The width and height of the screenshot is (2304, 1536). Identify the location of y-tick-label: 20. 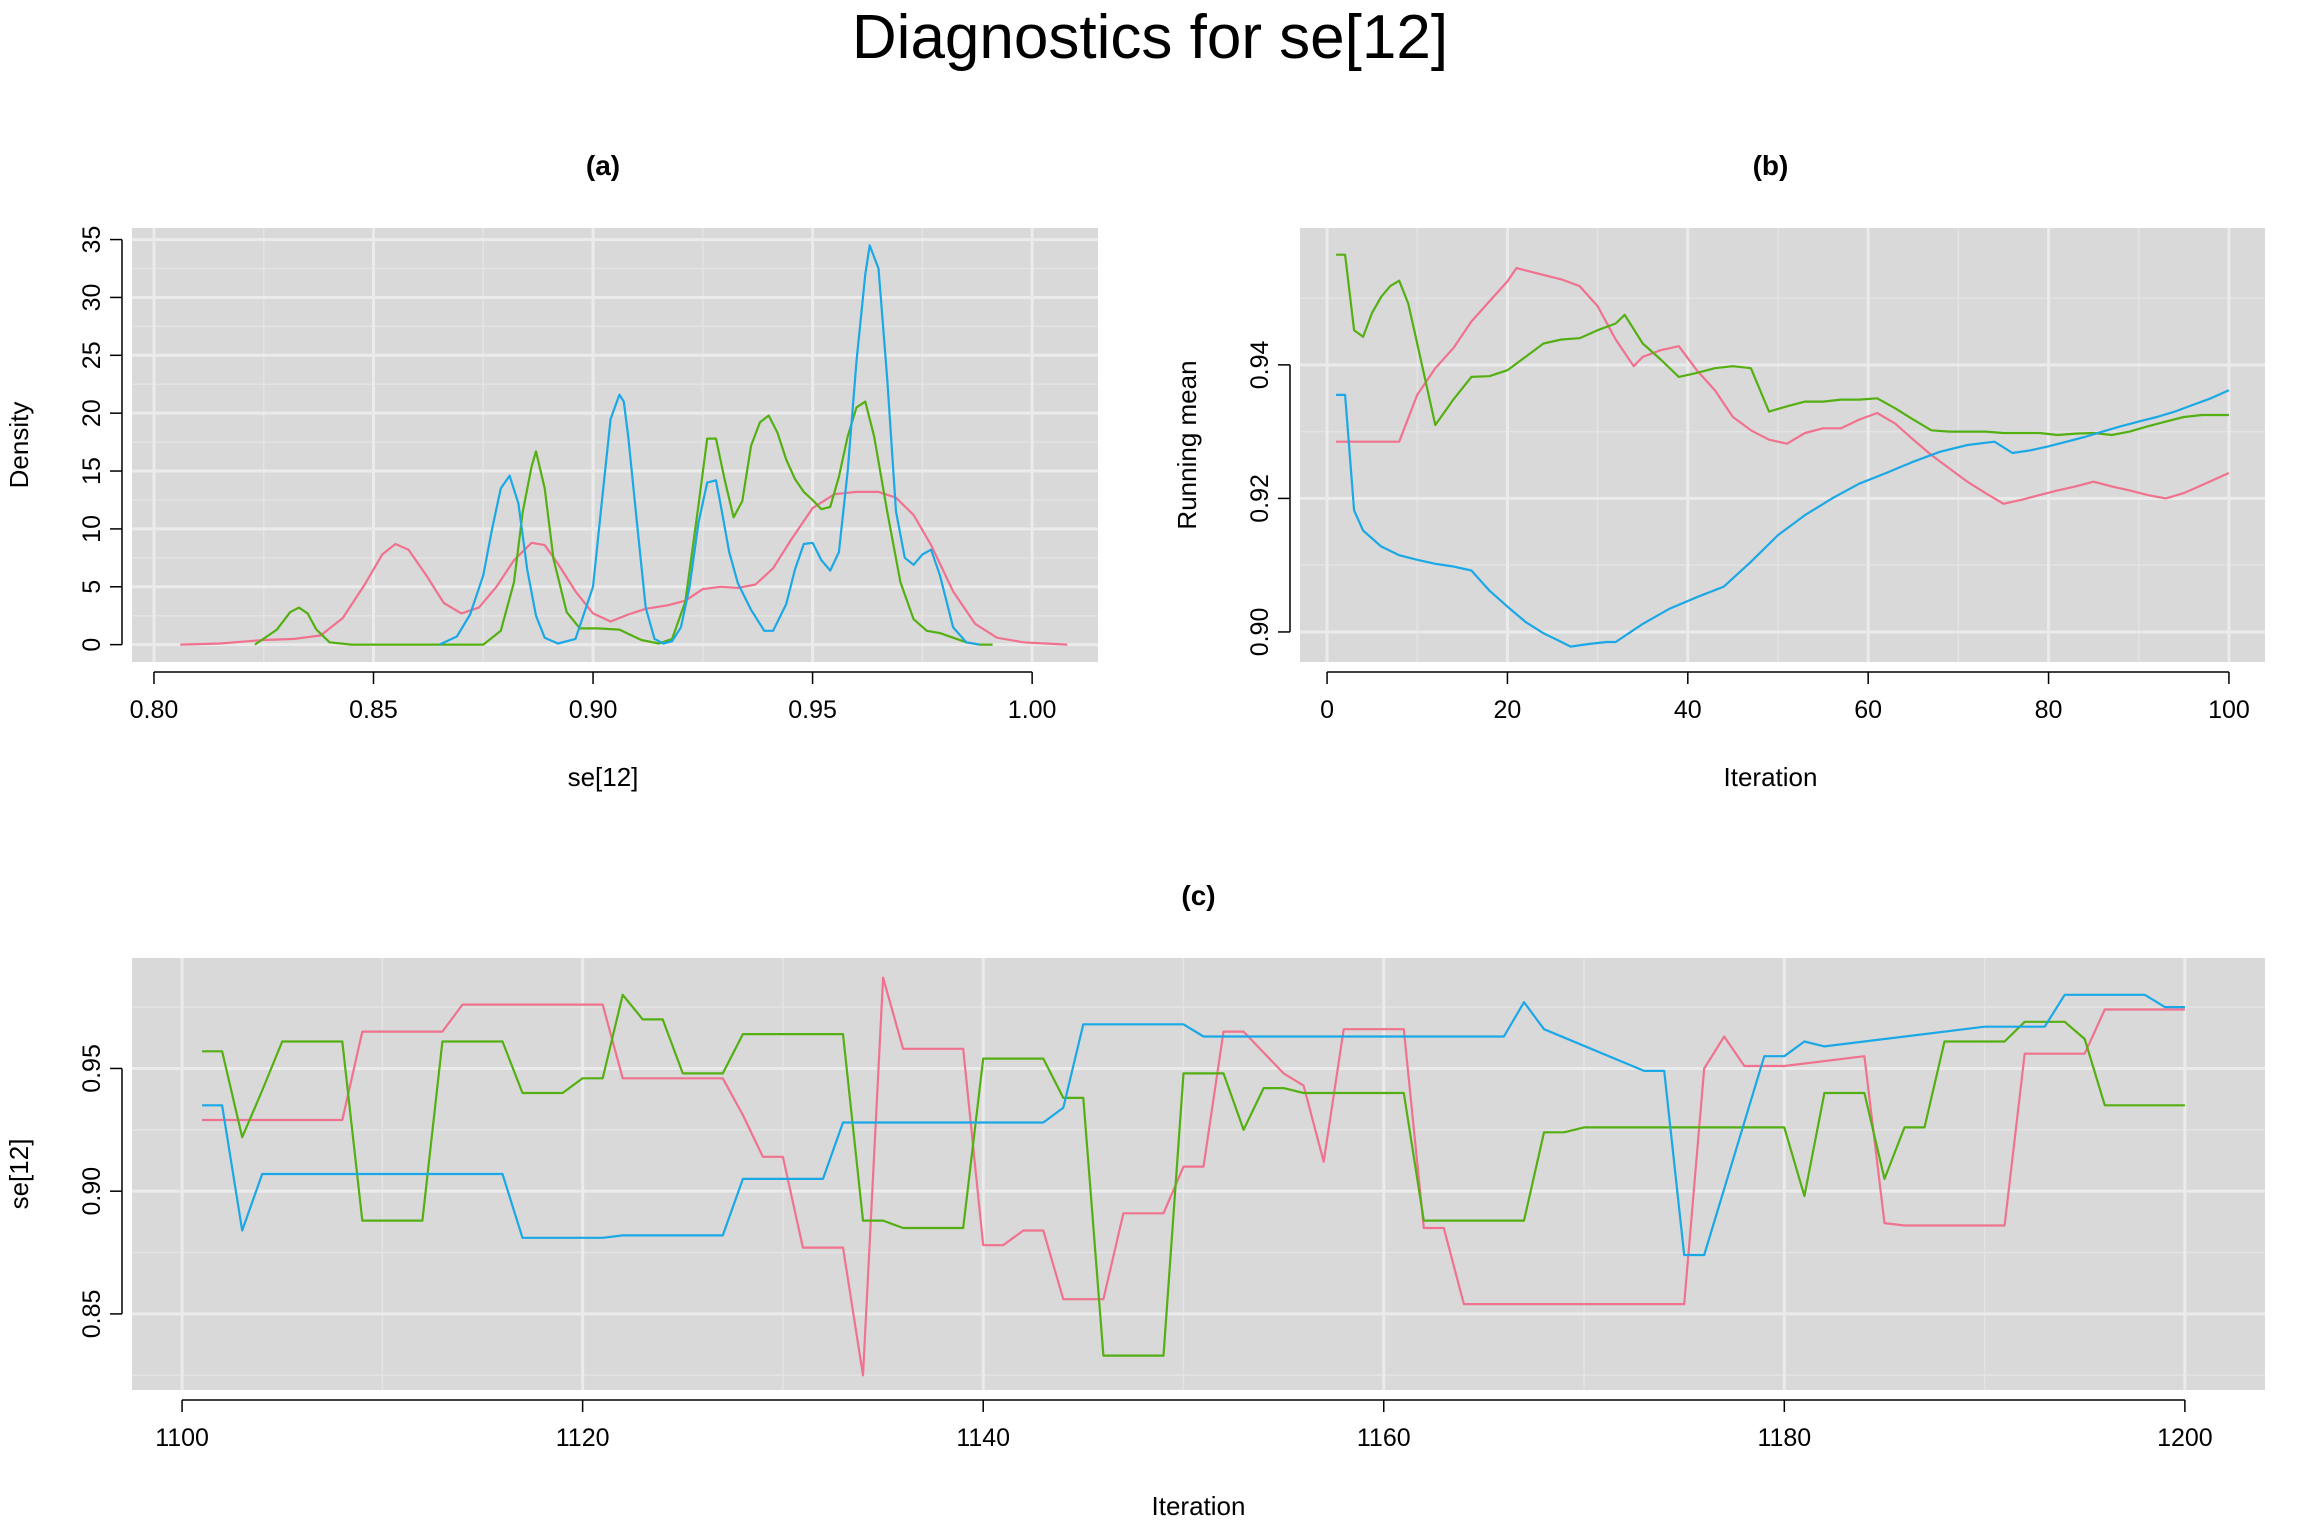
(92, 413).